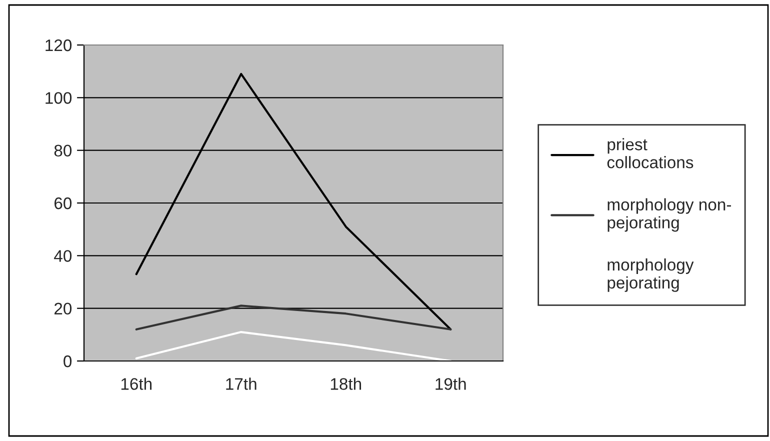 The height and width of the screenshot is (441, 770). I want to click on x-tick-label: 19th, so click(451, 384).